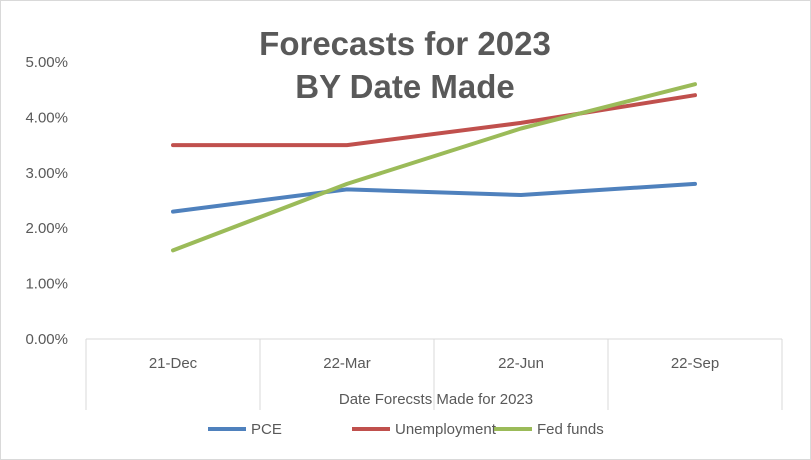 The height and width of the screenshot is (460, 811). What do you see at coordinates (434, 363) in the screenshot?
I see `x-tick-labels: 21-Dec 22-Mar 22-Jun 22-Sep` at bounding box center [434, 363].